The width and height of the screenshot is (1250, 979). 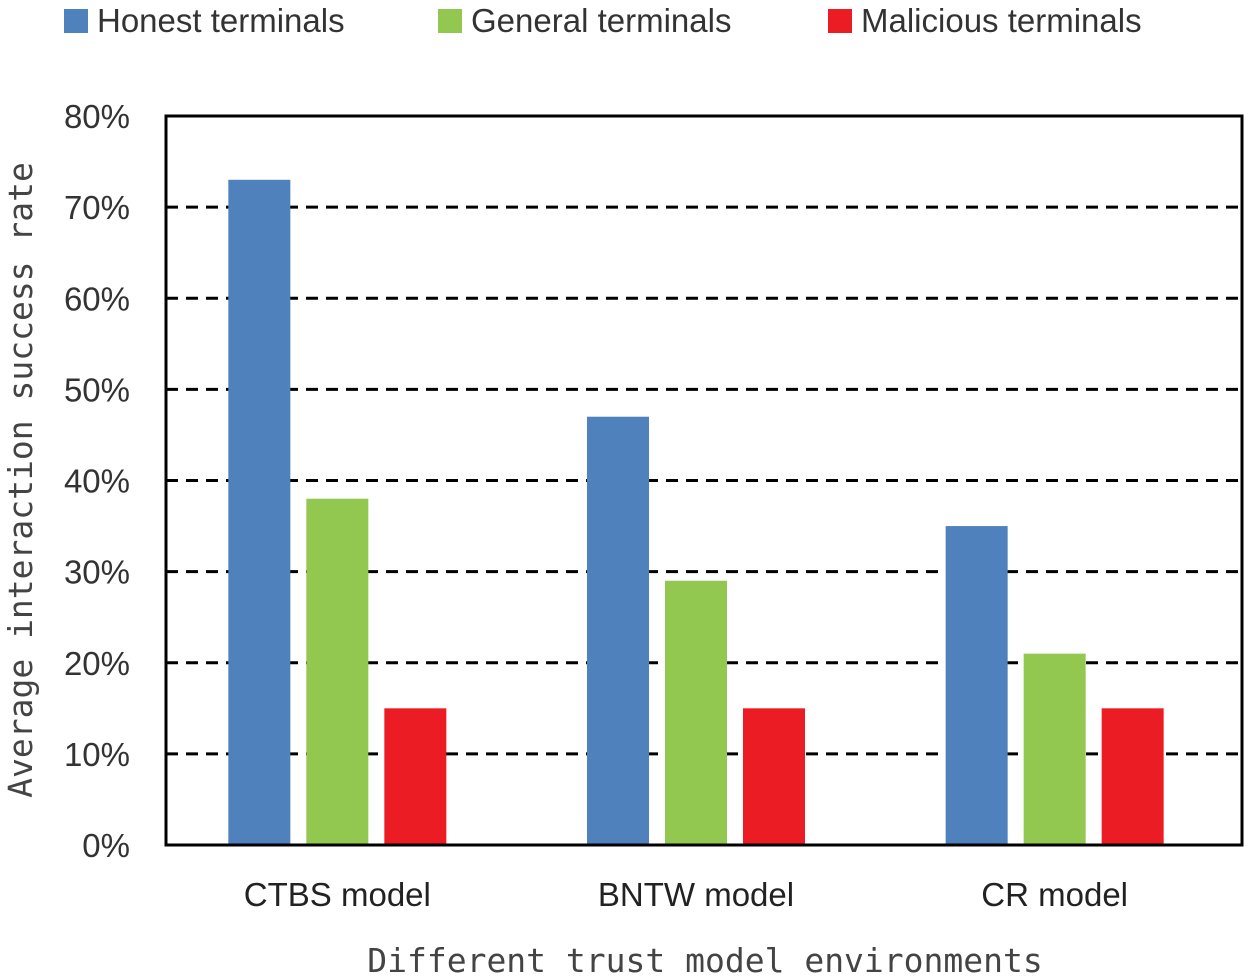 I want to click on bar-general-terminals-cr-model, so click(x=1054, y=749).